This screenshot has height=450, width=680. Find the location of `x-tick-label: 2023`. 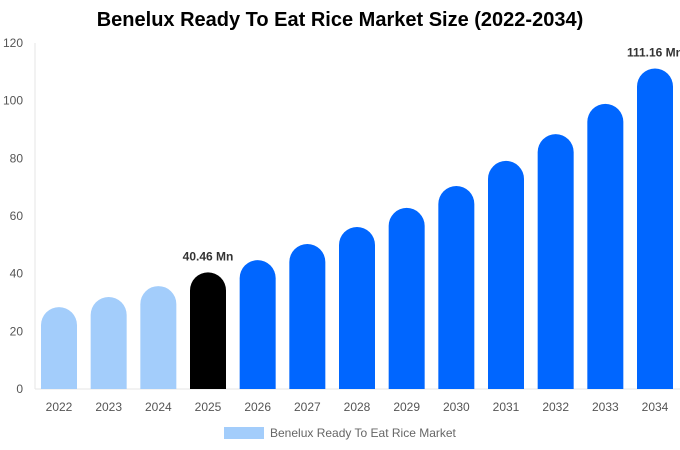

x-tick-label: 2023 is located at coordinates (108, 407).